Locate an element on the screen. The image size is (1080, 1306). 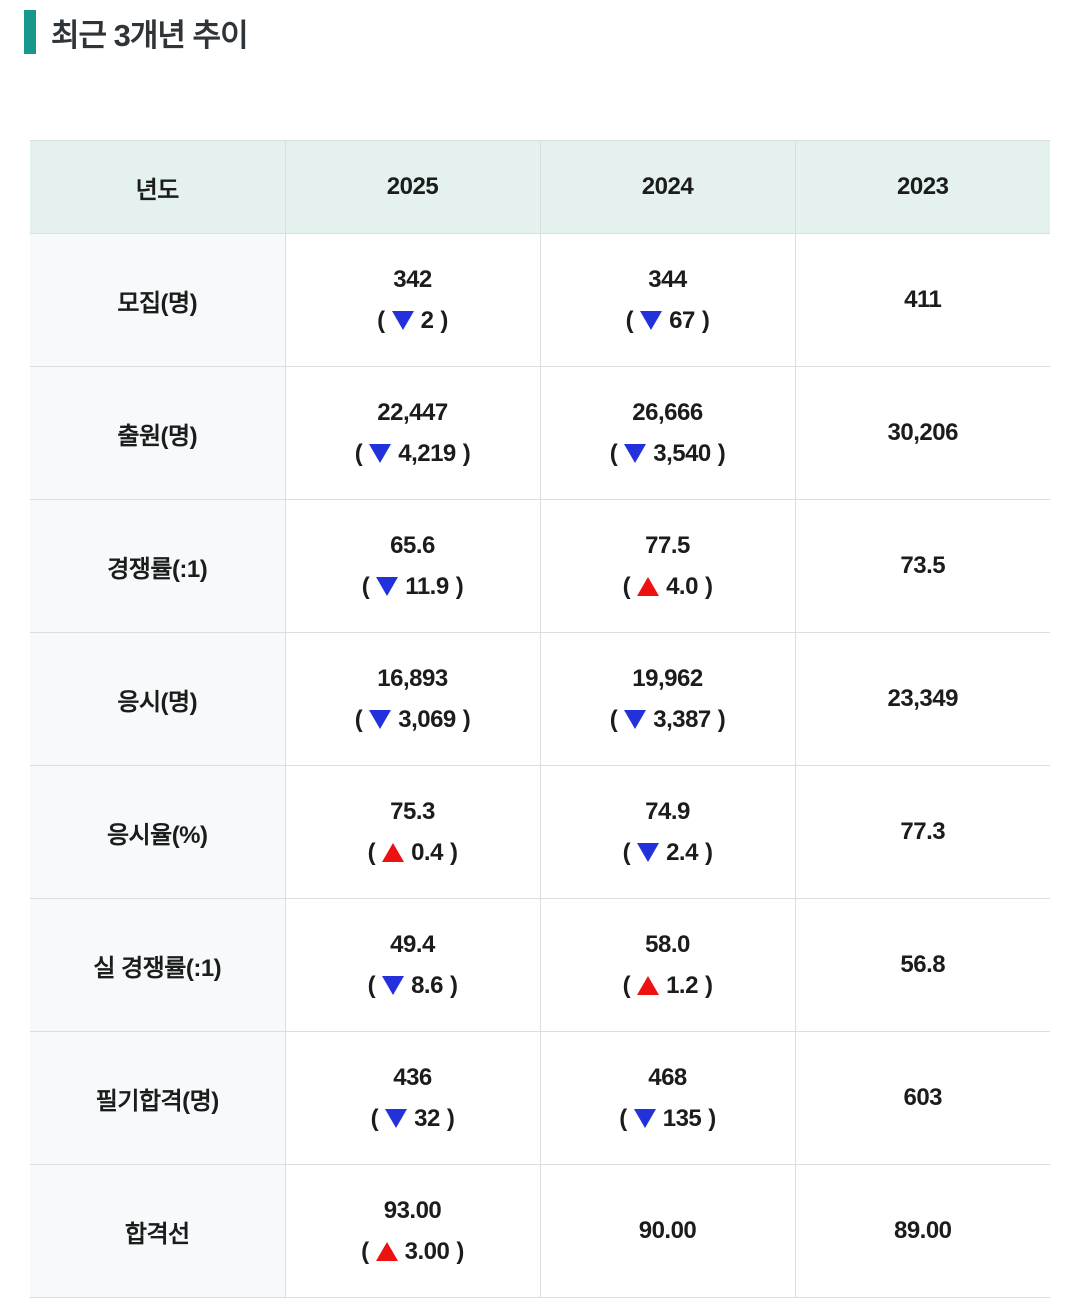
data-cell: 411 is located at coordinates (922, 300).